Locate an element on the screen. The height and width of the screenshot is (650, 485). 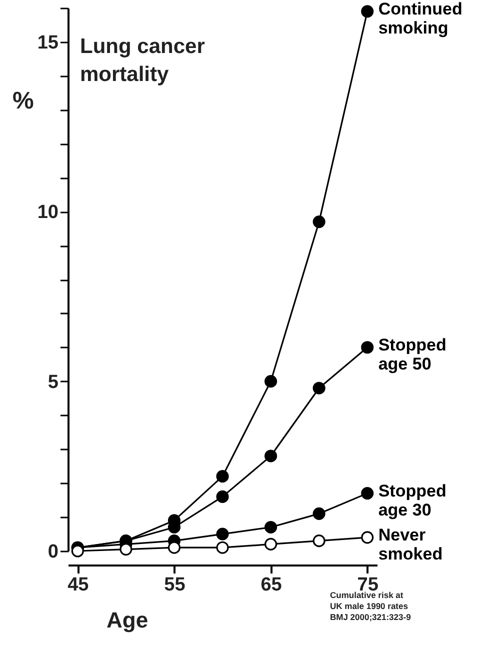
series-label: Never smoked is located at coordinates (410, 544).